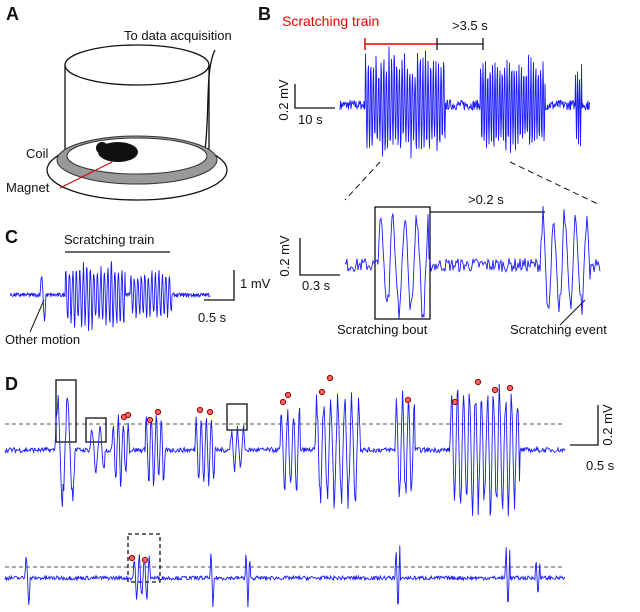  Describe the element at coordinates (37, 153) in the screenshot. I see `label: Coil` at that location.